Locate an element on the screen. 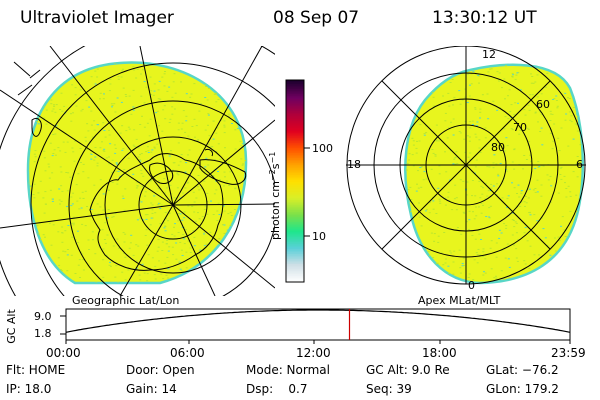  status-door: Door: Open is located at coordinates (160, 370).